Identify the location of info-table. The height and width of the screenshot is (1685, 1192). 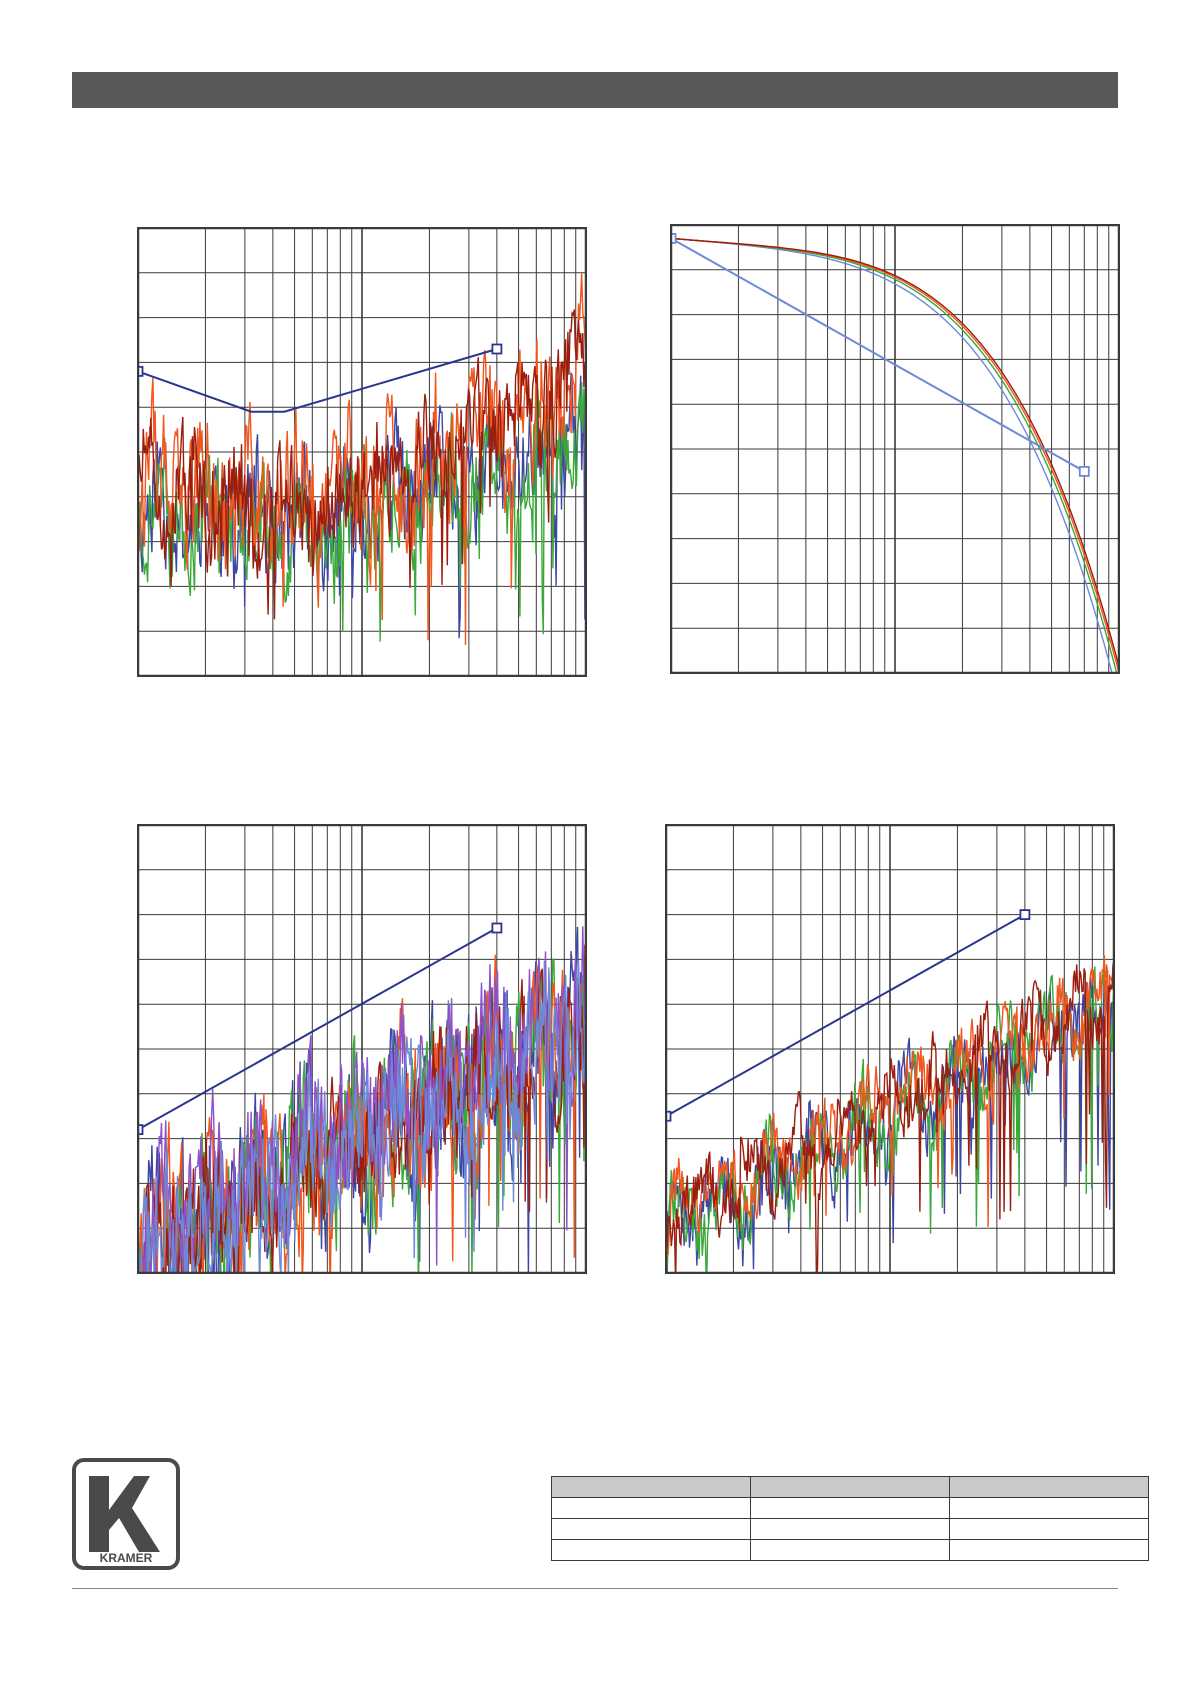
(850, 1518).